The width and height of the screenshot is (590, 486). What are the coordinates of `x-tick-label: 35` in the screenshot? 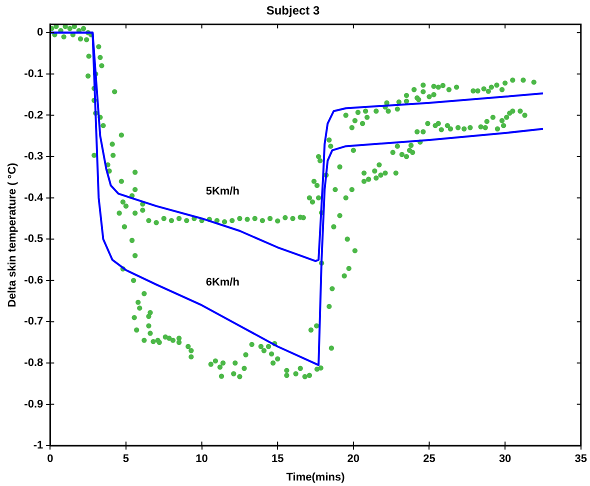 It's located at (581, 459).